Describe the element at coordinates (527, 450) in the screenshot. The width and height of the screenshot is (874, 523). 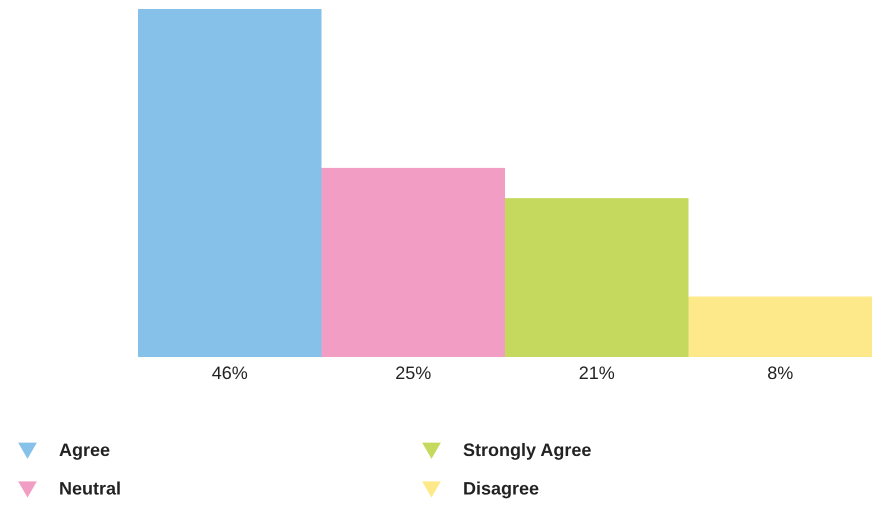
I see `legend-label: Strongly Agree` at that location.